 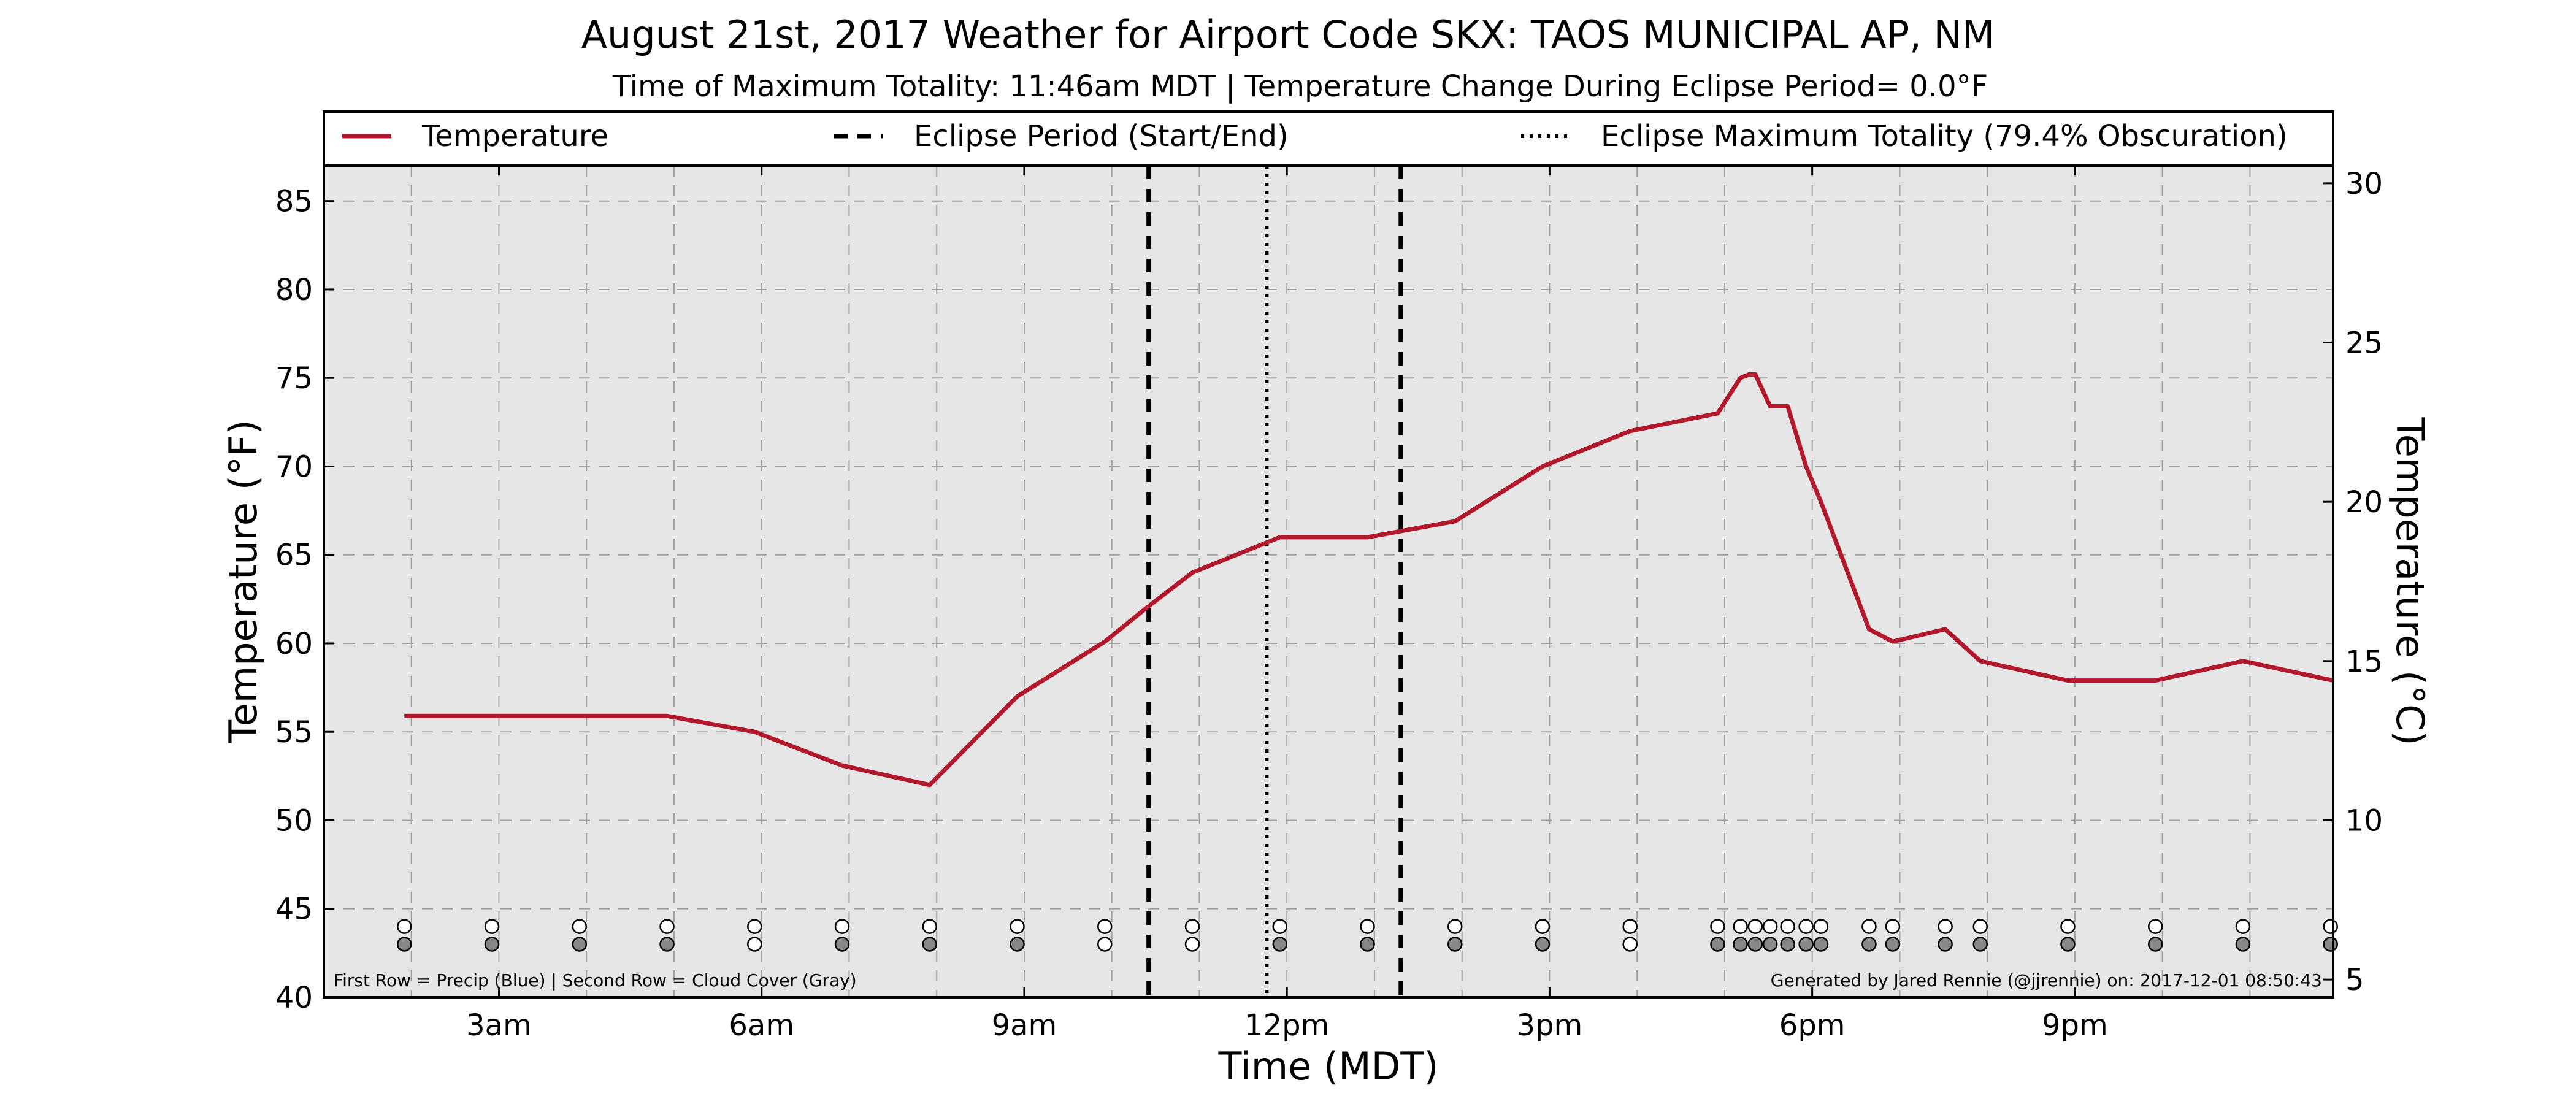 What do you see at coordinates (1024, 1025) in the screenshot?
I see `x-tick-label: 9am` at bounding box center [1024, 1025].